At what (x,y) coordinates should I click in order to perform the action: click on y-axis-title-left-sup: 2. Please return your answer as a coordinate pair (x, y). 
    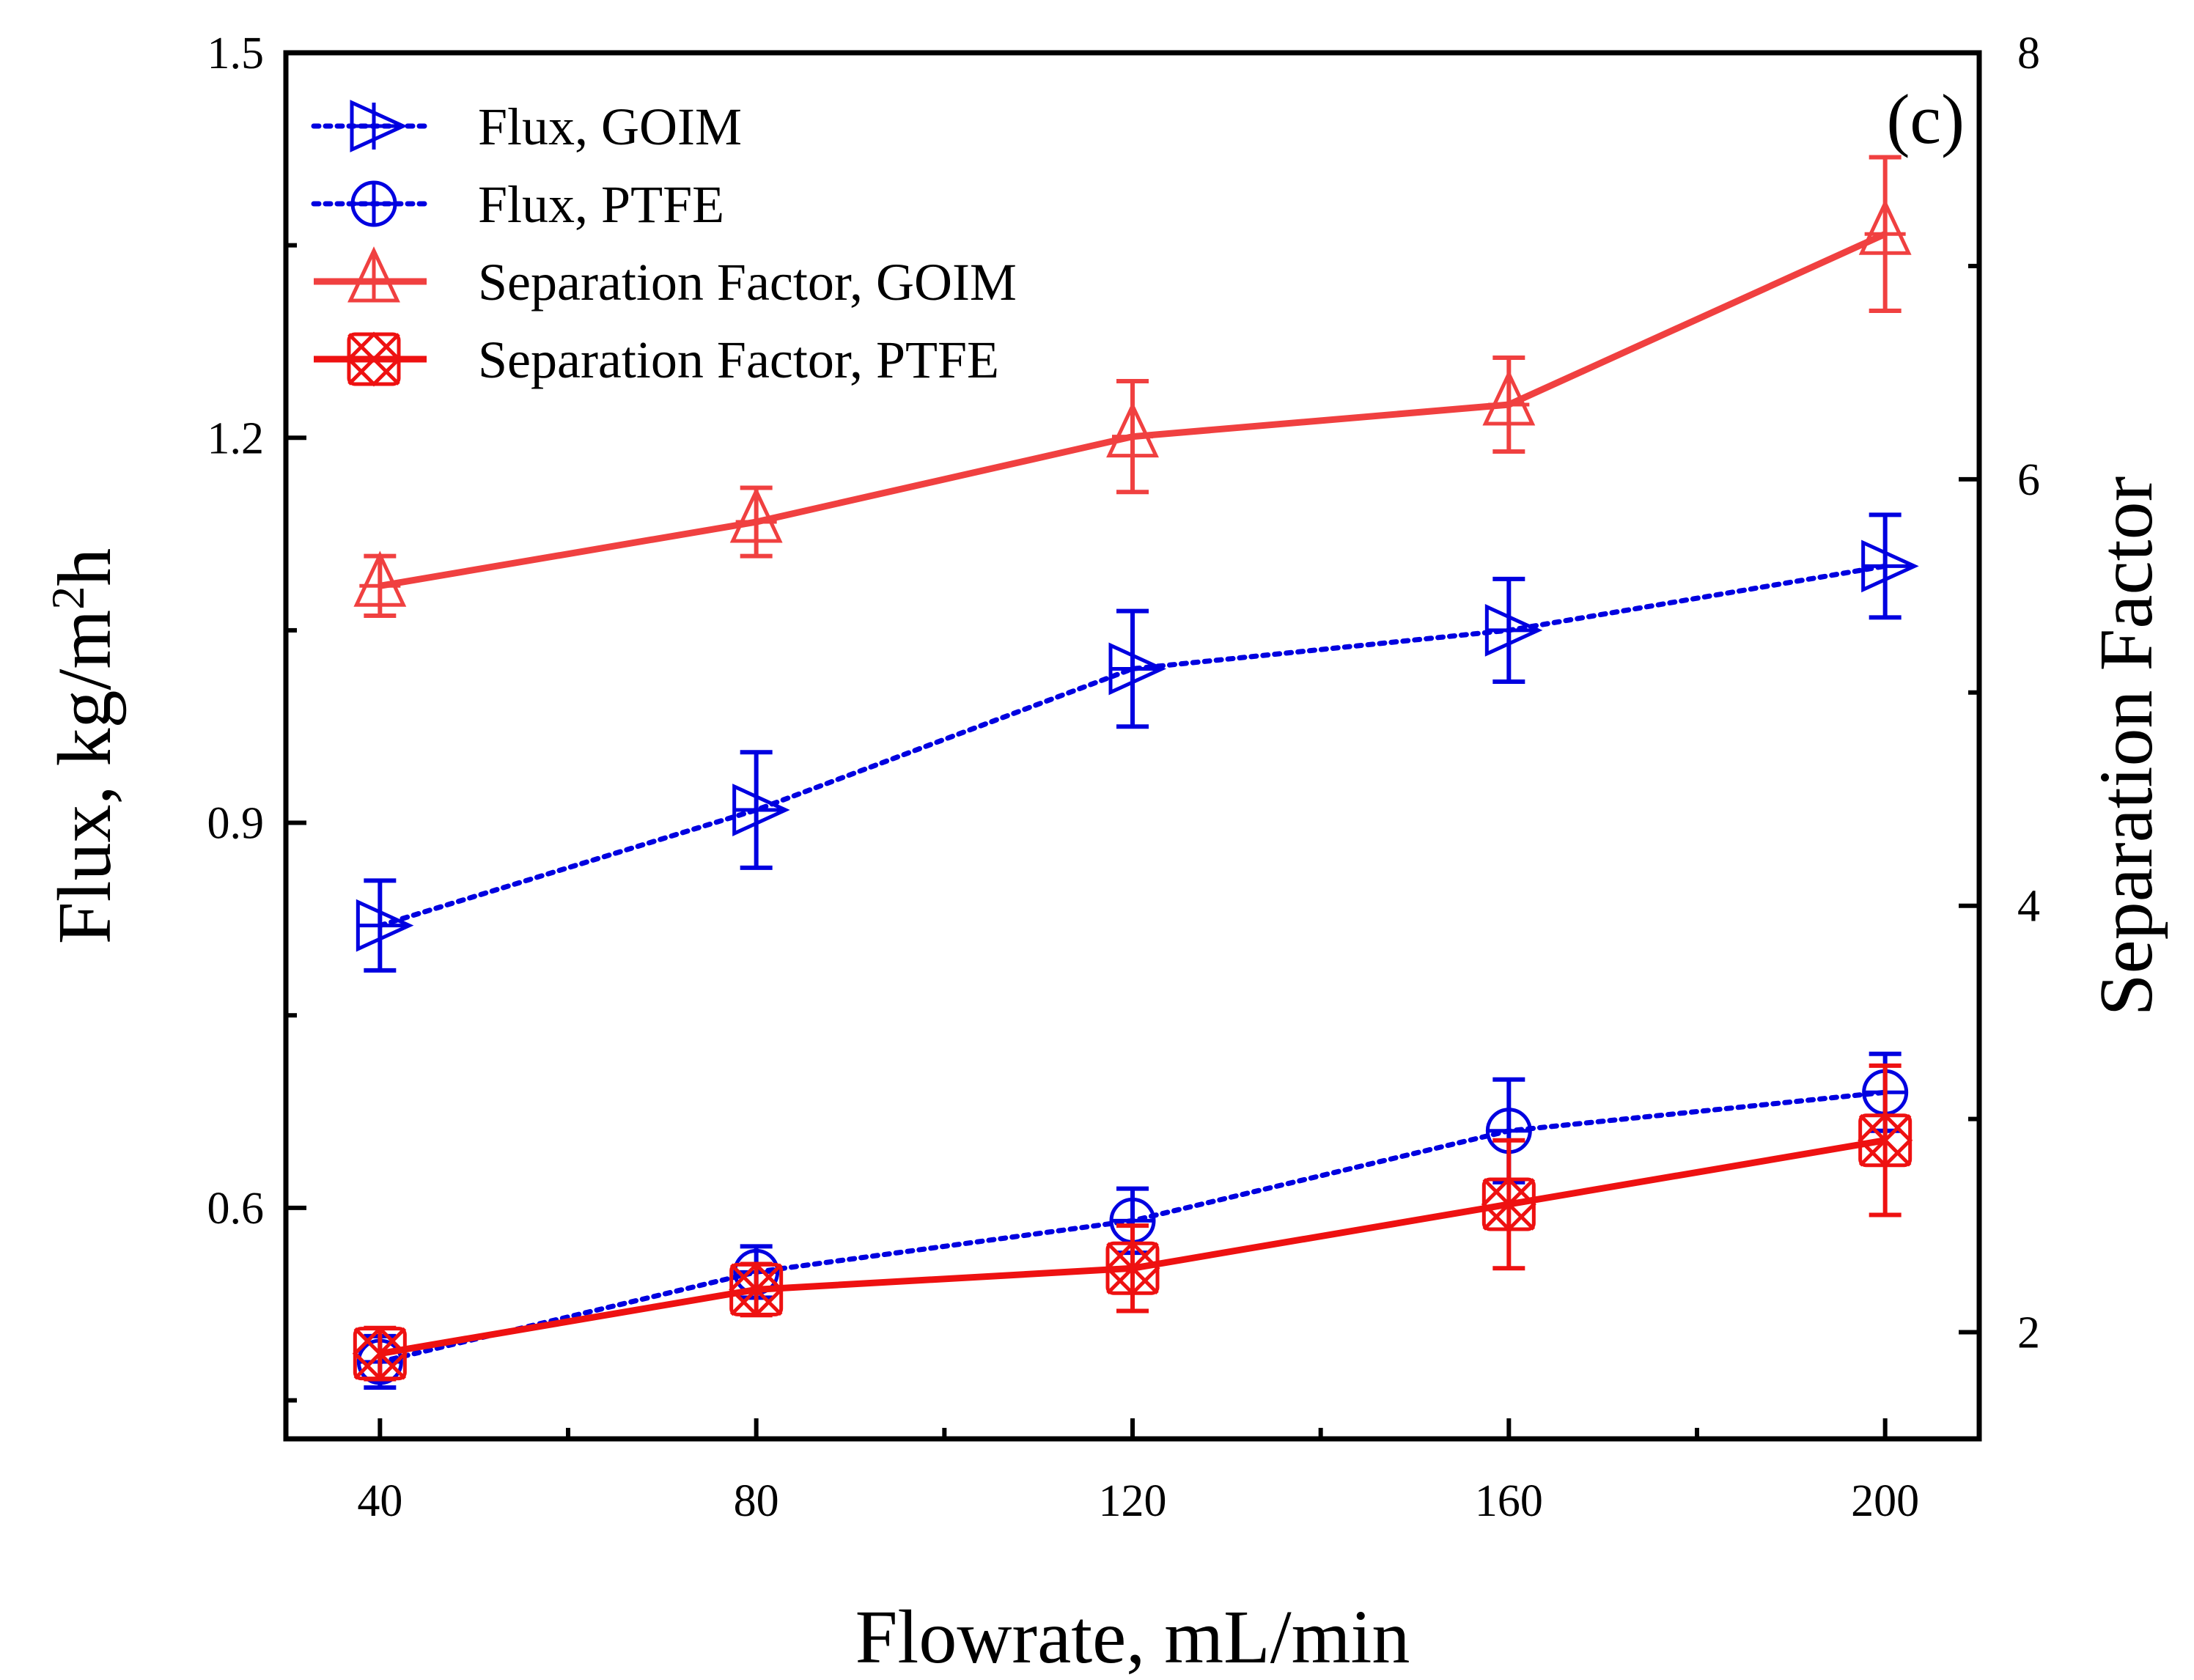
    Looking at the image, I should click on (68, 598).